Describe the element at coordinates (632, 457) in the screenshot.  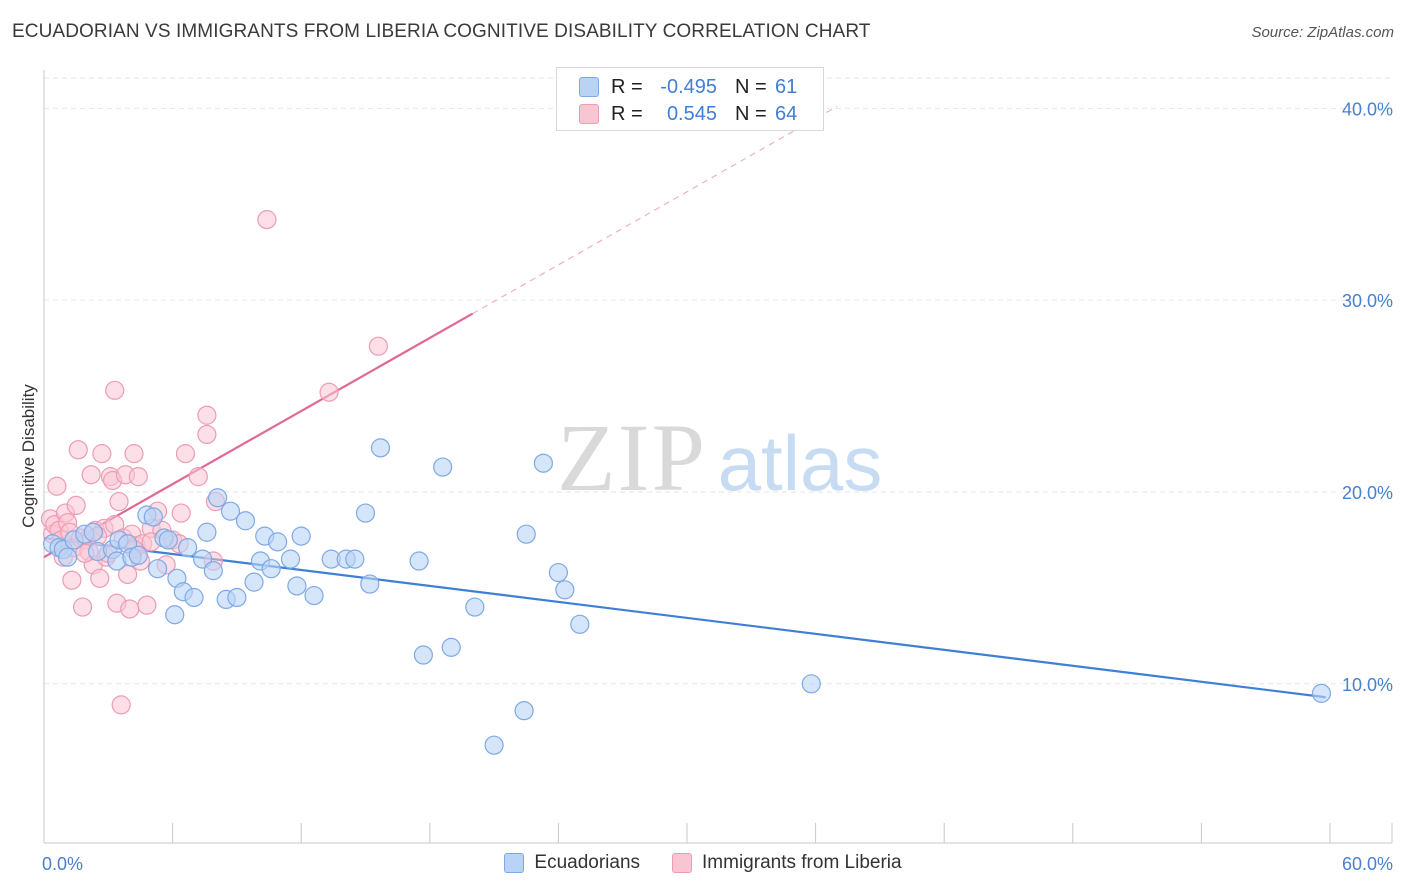
I see `watermark-zip: ZIP` at that location.